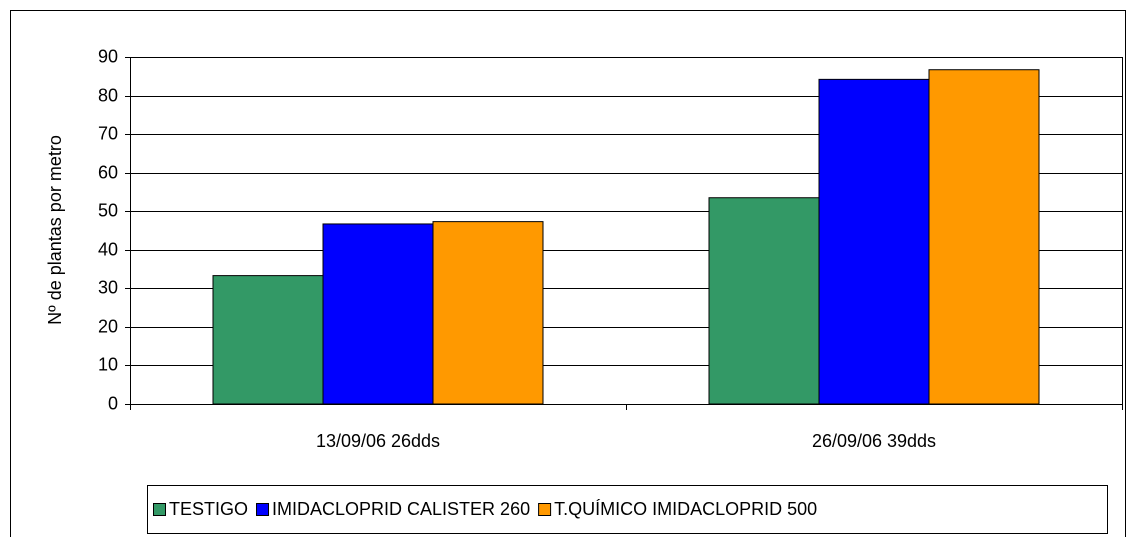 This screenshot has width=1127, height=537. I want to click on x-tick-label: 13/09/06 26dds, so click(378, 441).